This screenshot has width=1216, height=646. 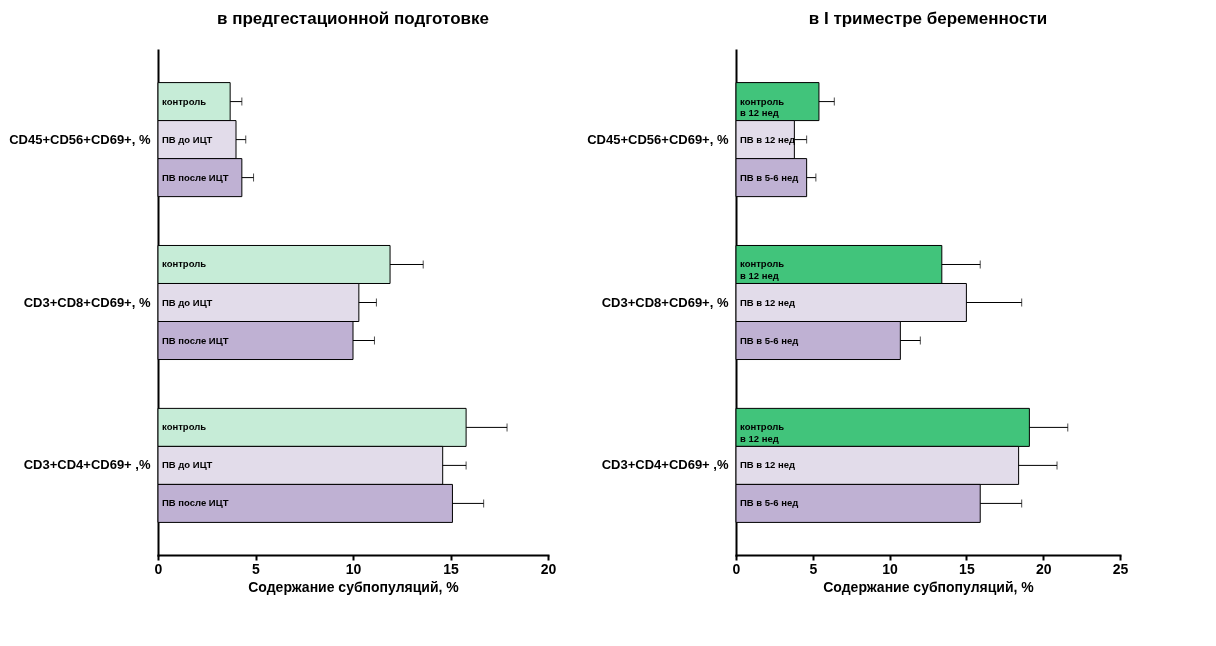 What do you see at coordinates (769, 177) in the screenshot?
I see `series-label: ПВ в 5-6 нед` at bounding box center [769, 177].